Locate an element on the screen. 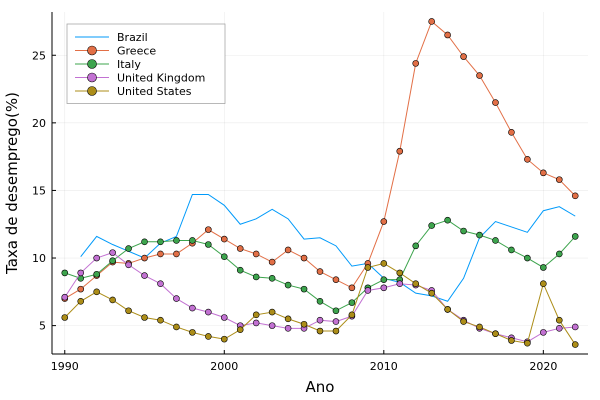 This screenshot has width=600, height=400. y-tick-label: 10 is located at coordinates (39, 258).